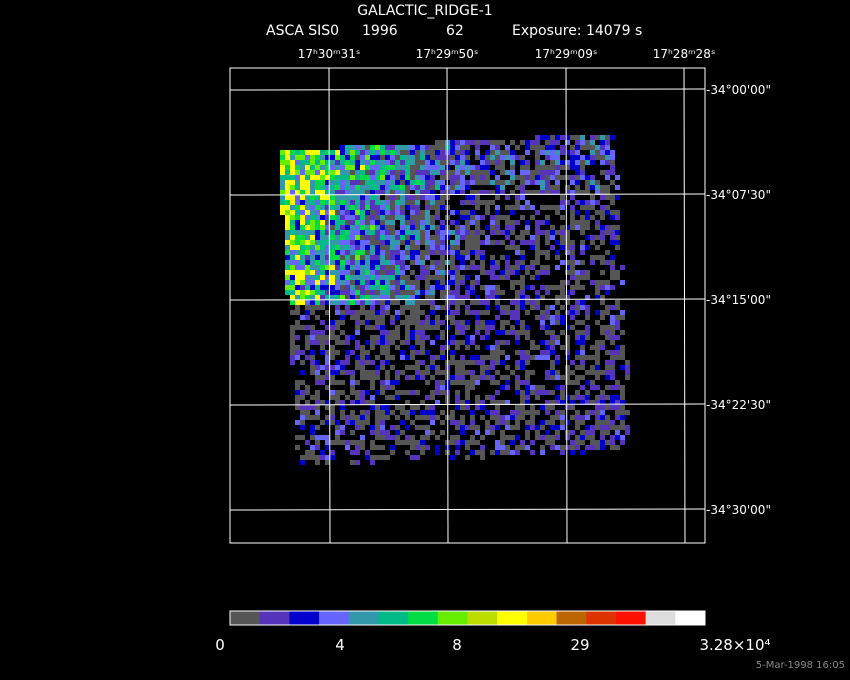 The image size is (850, 680). What do you see at coordinates (220, 645) in the screenshot?
I see `colorbar-label: 0` at bounding box center [220, 645].